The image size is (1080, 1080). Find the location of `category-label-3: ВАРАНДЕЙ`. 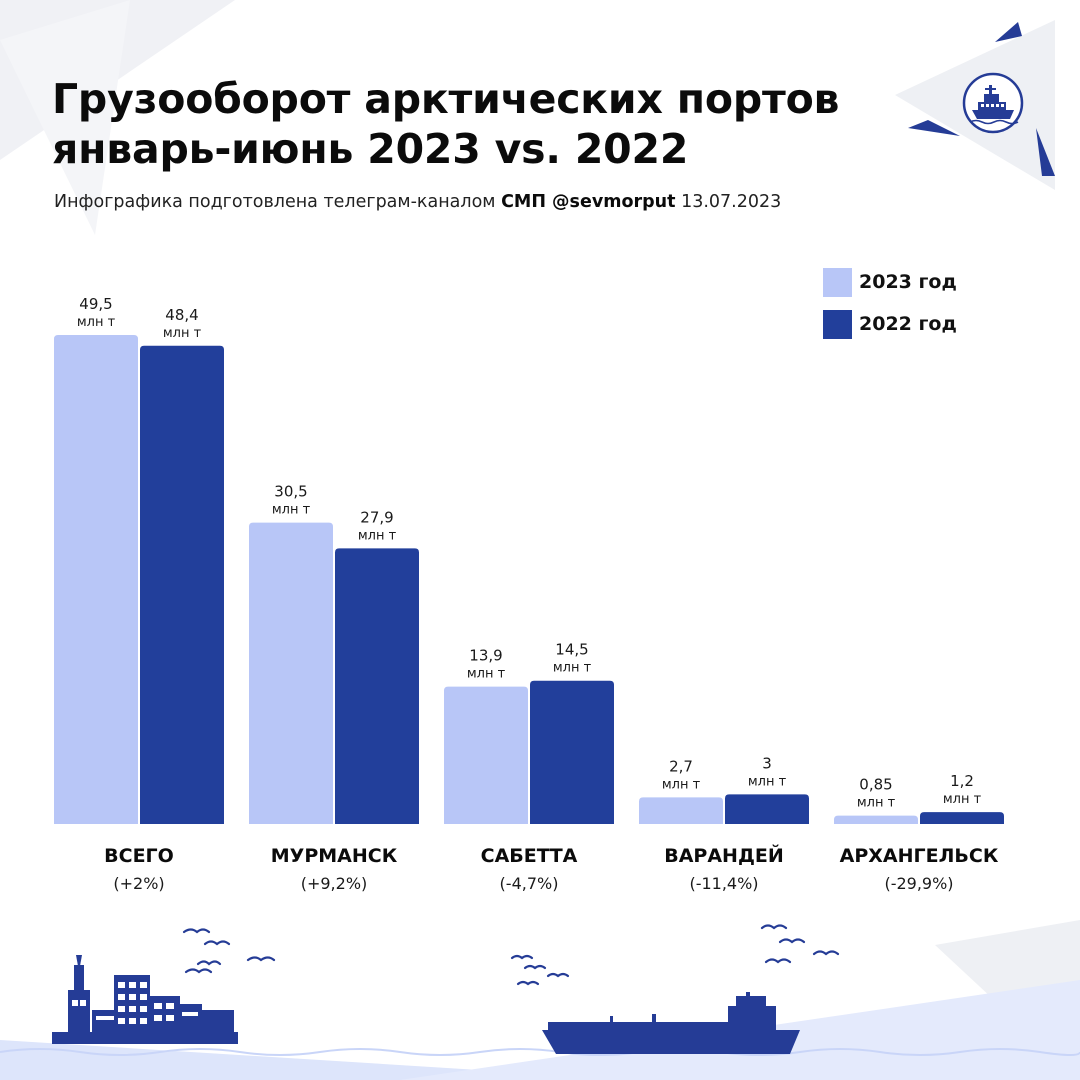

category-label-3: ВАРАНДЕЙ is located at coordinates (724, 855).